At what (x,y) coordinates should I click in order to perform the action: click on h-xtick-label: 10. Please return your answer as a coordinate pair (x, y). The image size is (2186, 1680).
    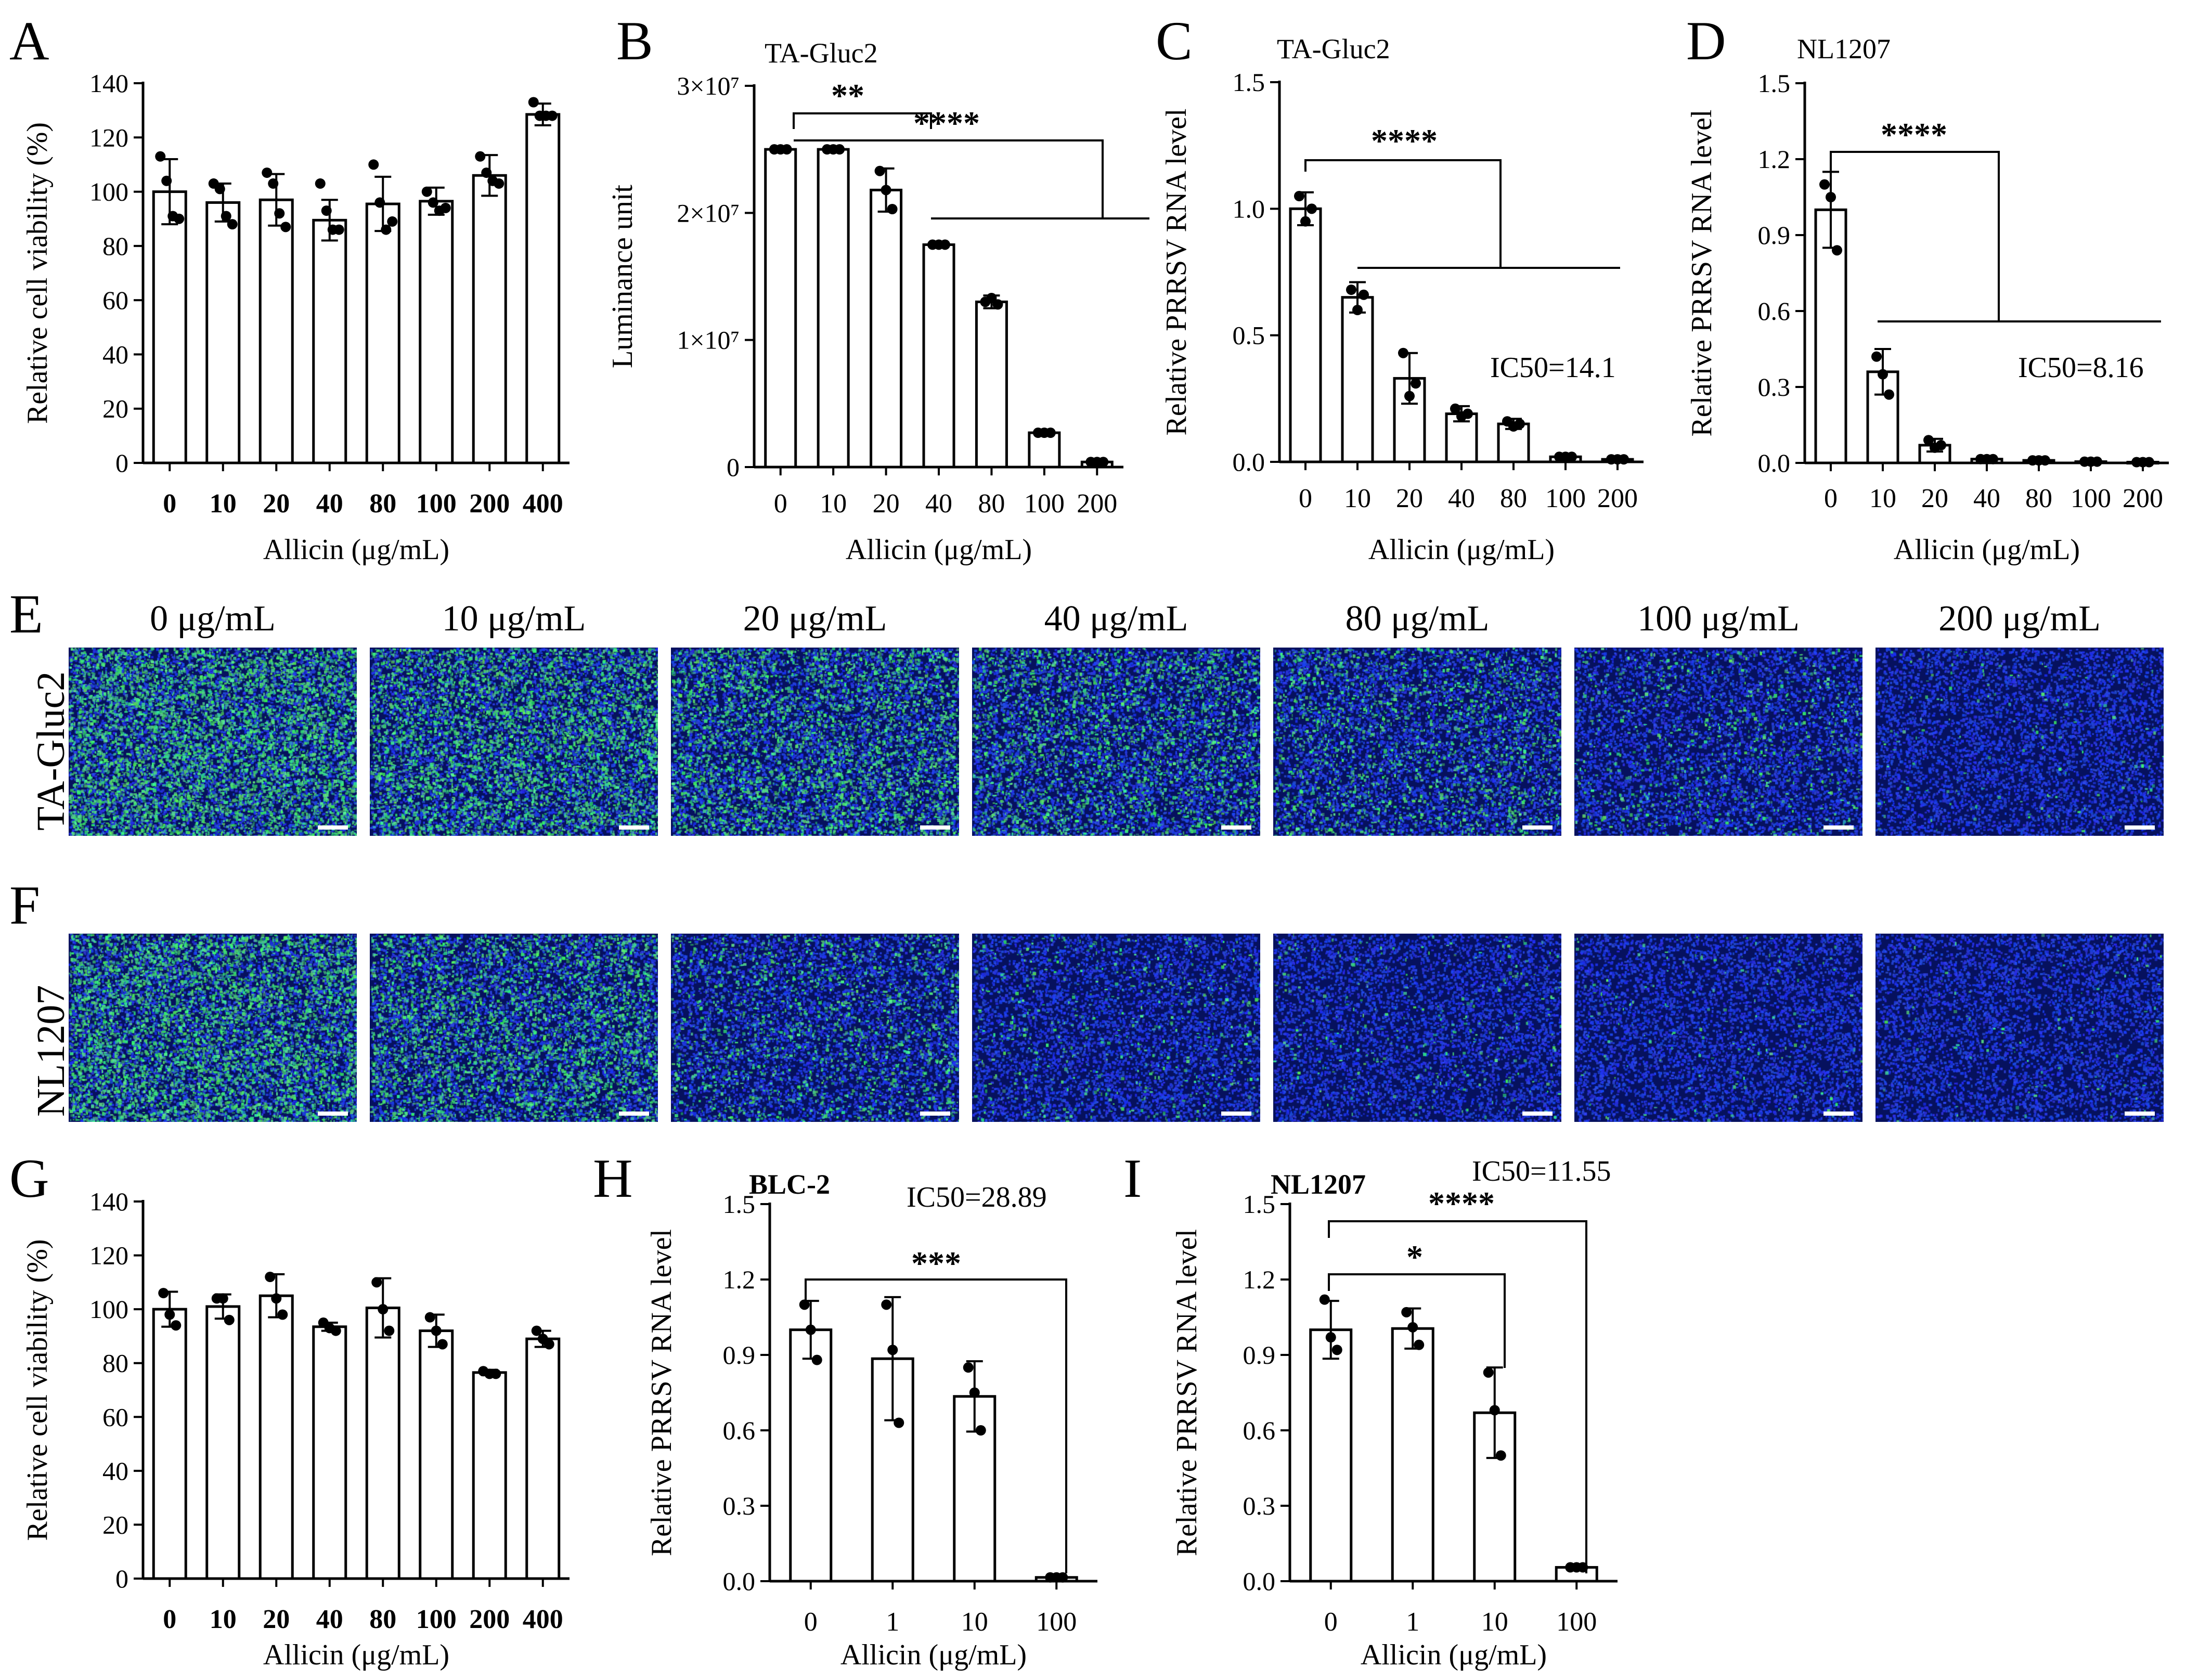
    Looking at the image, I should click on (974, 1622).